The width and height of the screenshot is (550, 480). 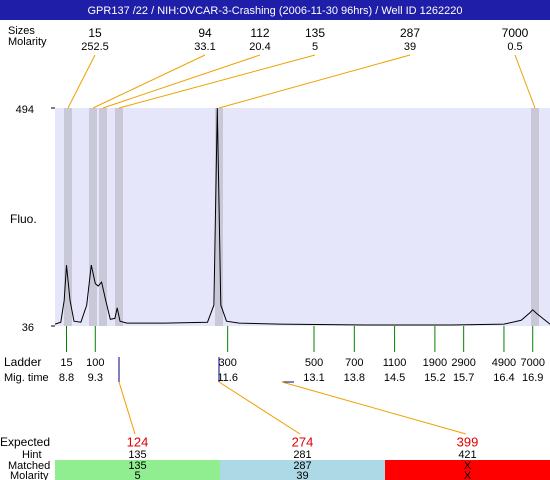 What do you see at coordinates (32, 455) in the screenshot?
I see `hint-label: Hint` at bounding box center [32, 455].